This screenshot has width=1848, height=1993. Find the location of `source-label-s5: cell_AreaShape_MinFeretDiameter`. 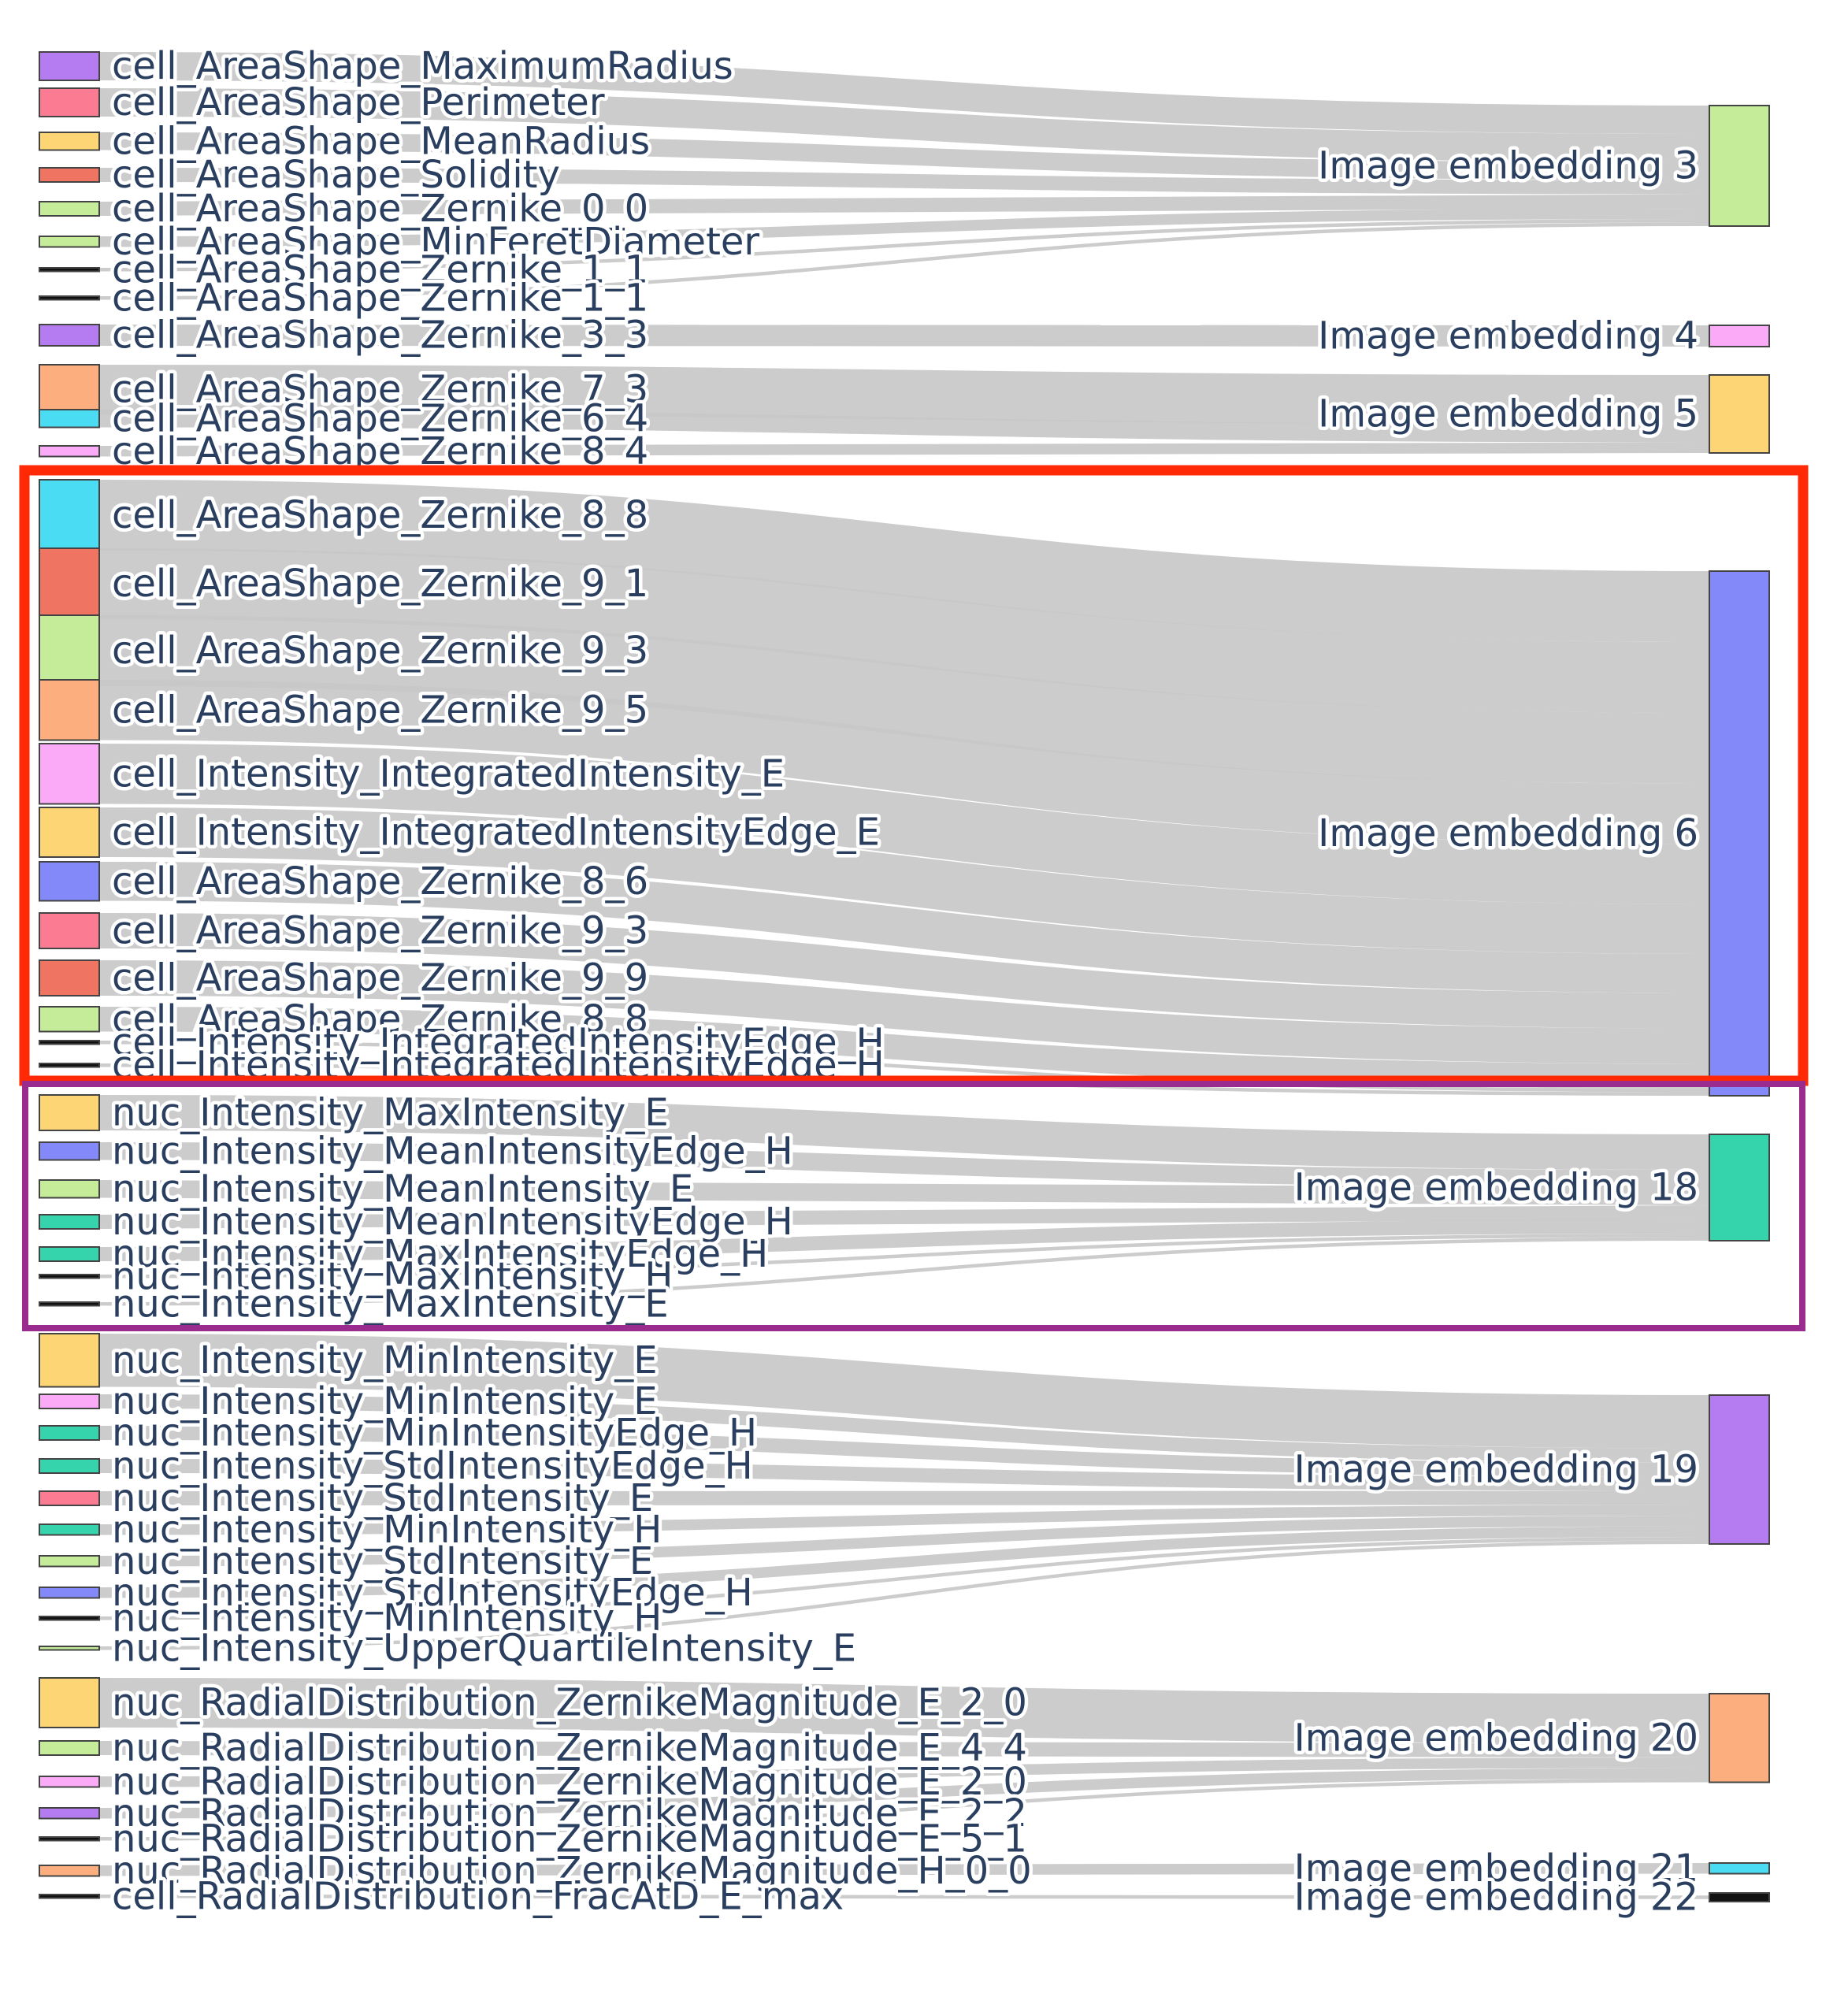

source-label-s5: cell_AreaShape_MinFeretDiameter is located at coordinates (435, 242).